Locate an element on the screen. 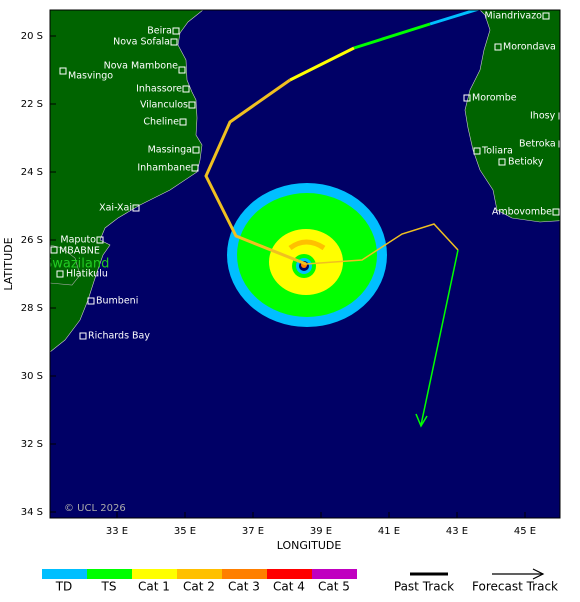  place-label: Hlatikulu is located at coordinates (87, 274).